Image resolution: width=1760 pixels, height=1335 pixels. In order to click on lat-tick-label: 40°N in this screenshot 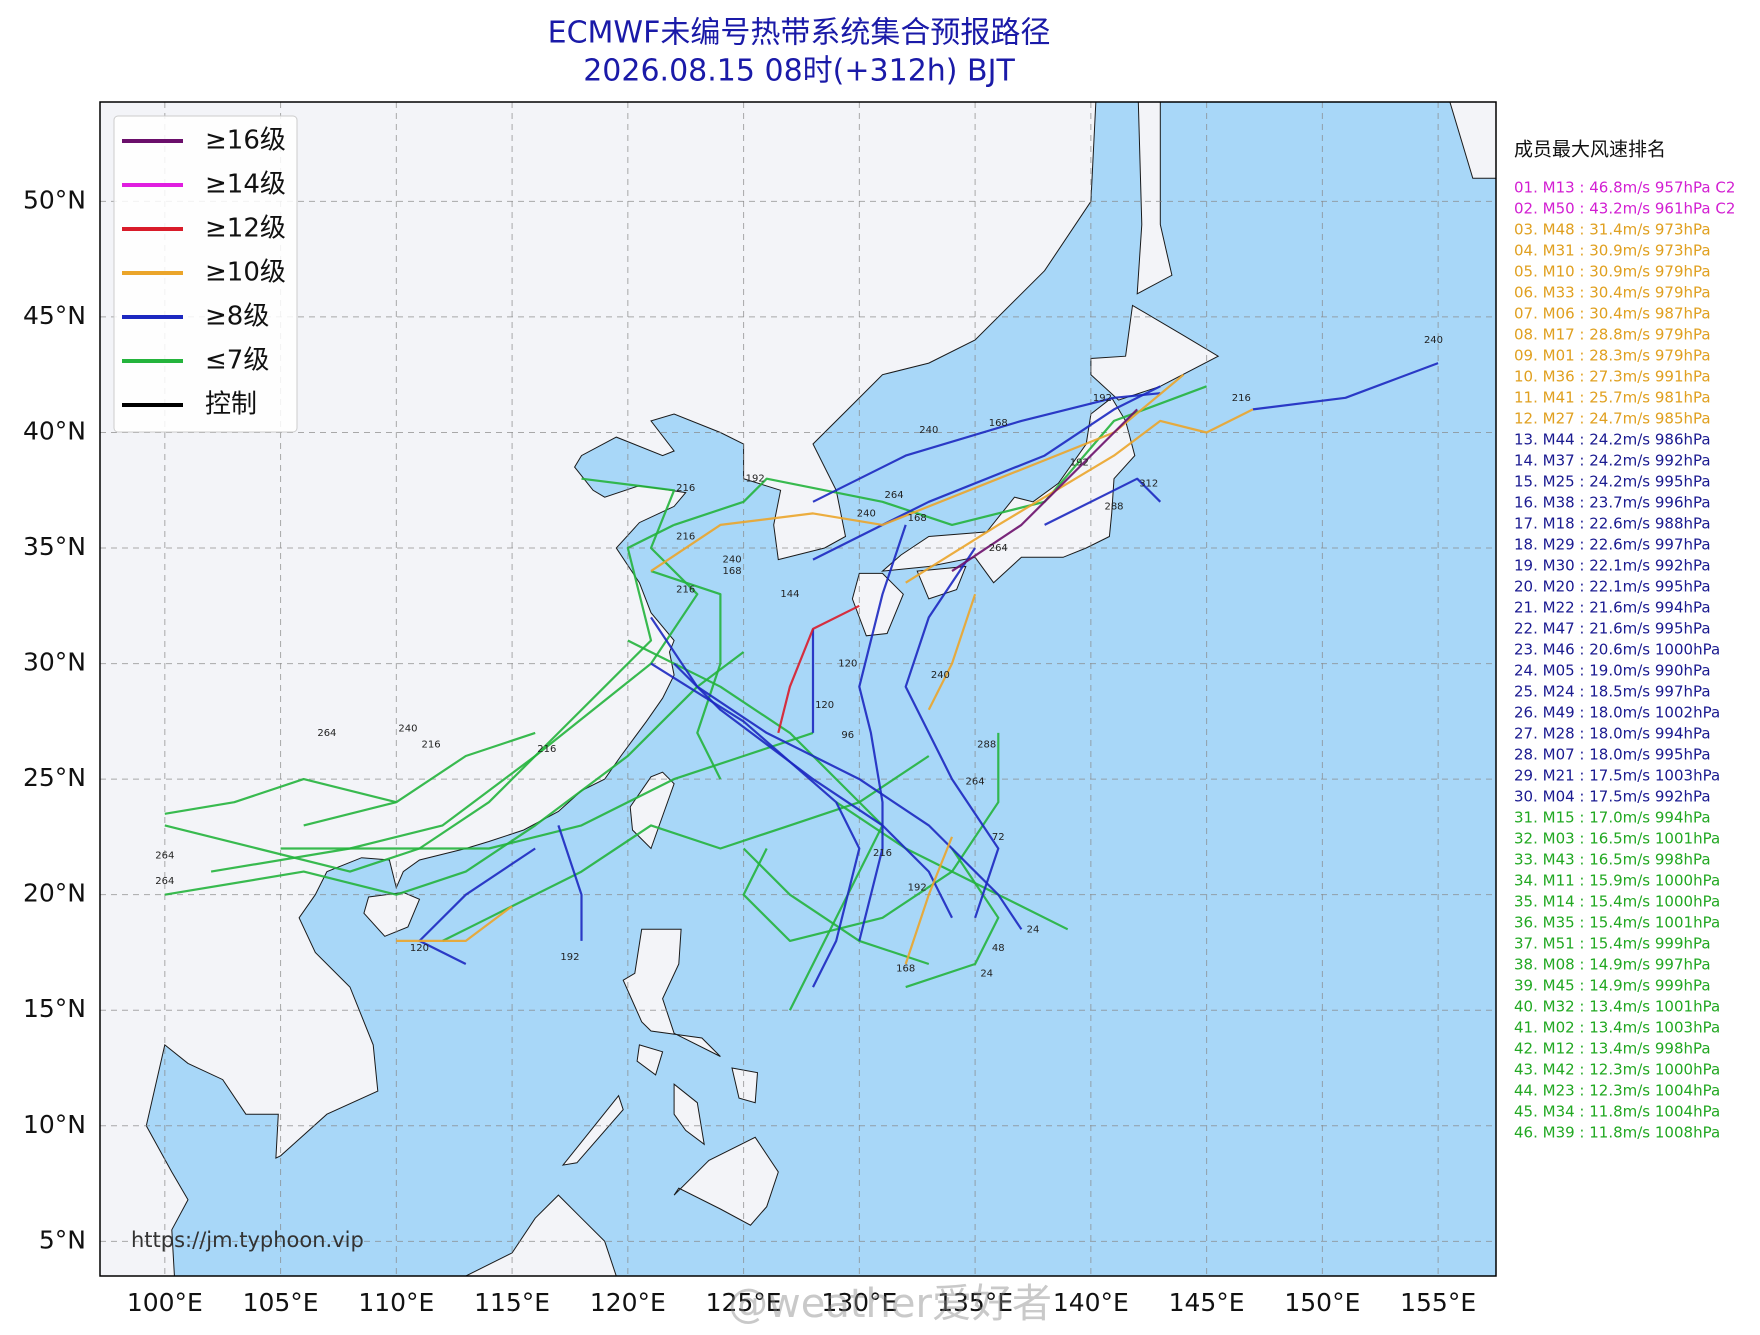, I will do `click(54, 430)`.